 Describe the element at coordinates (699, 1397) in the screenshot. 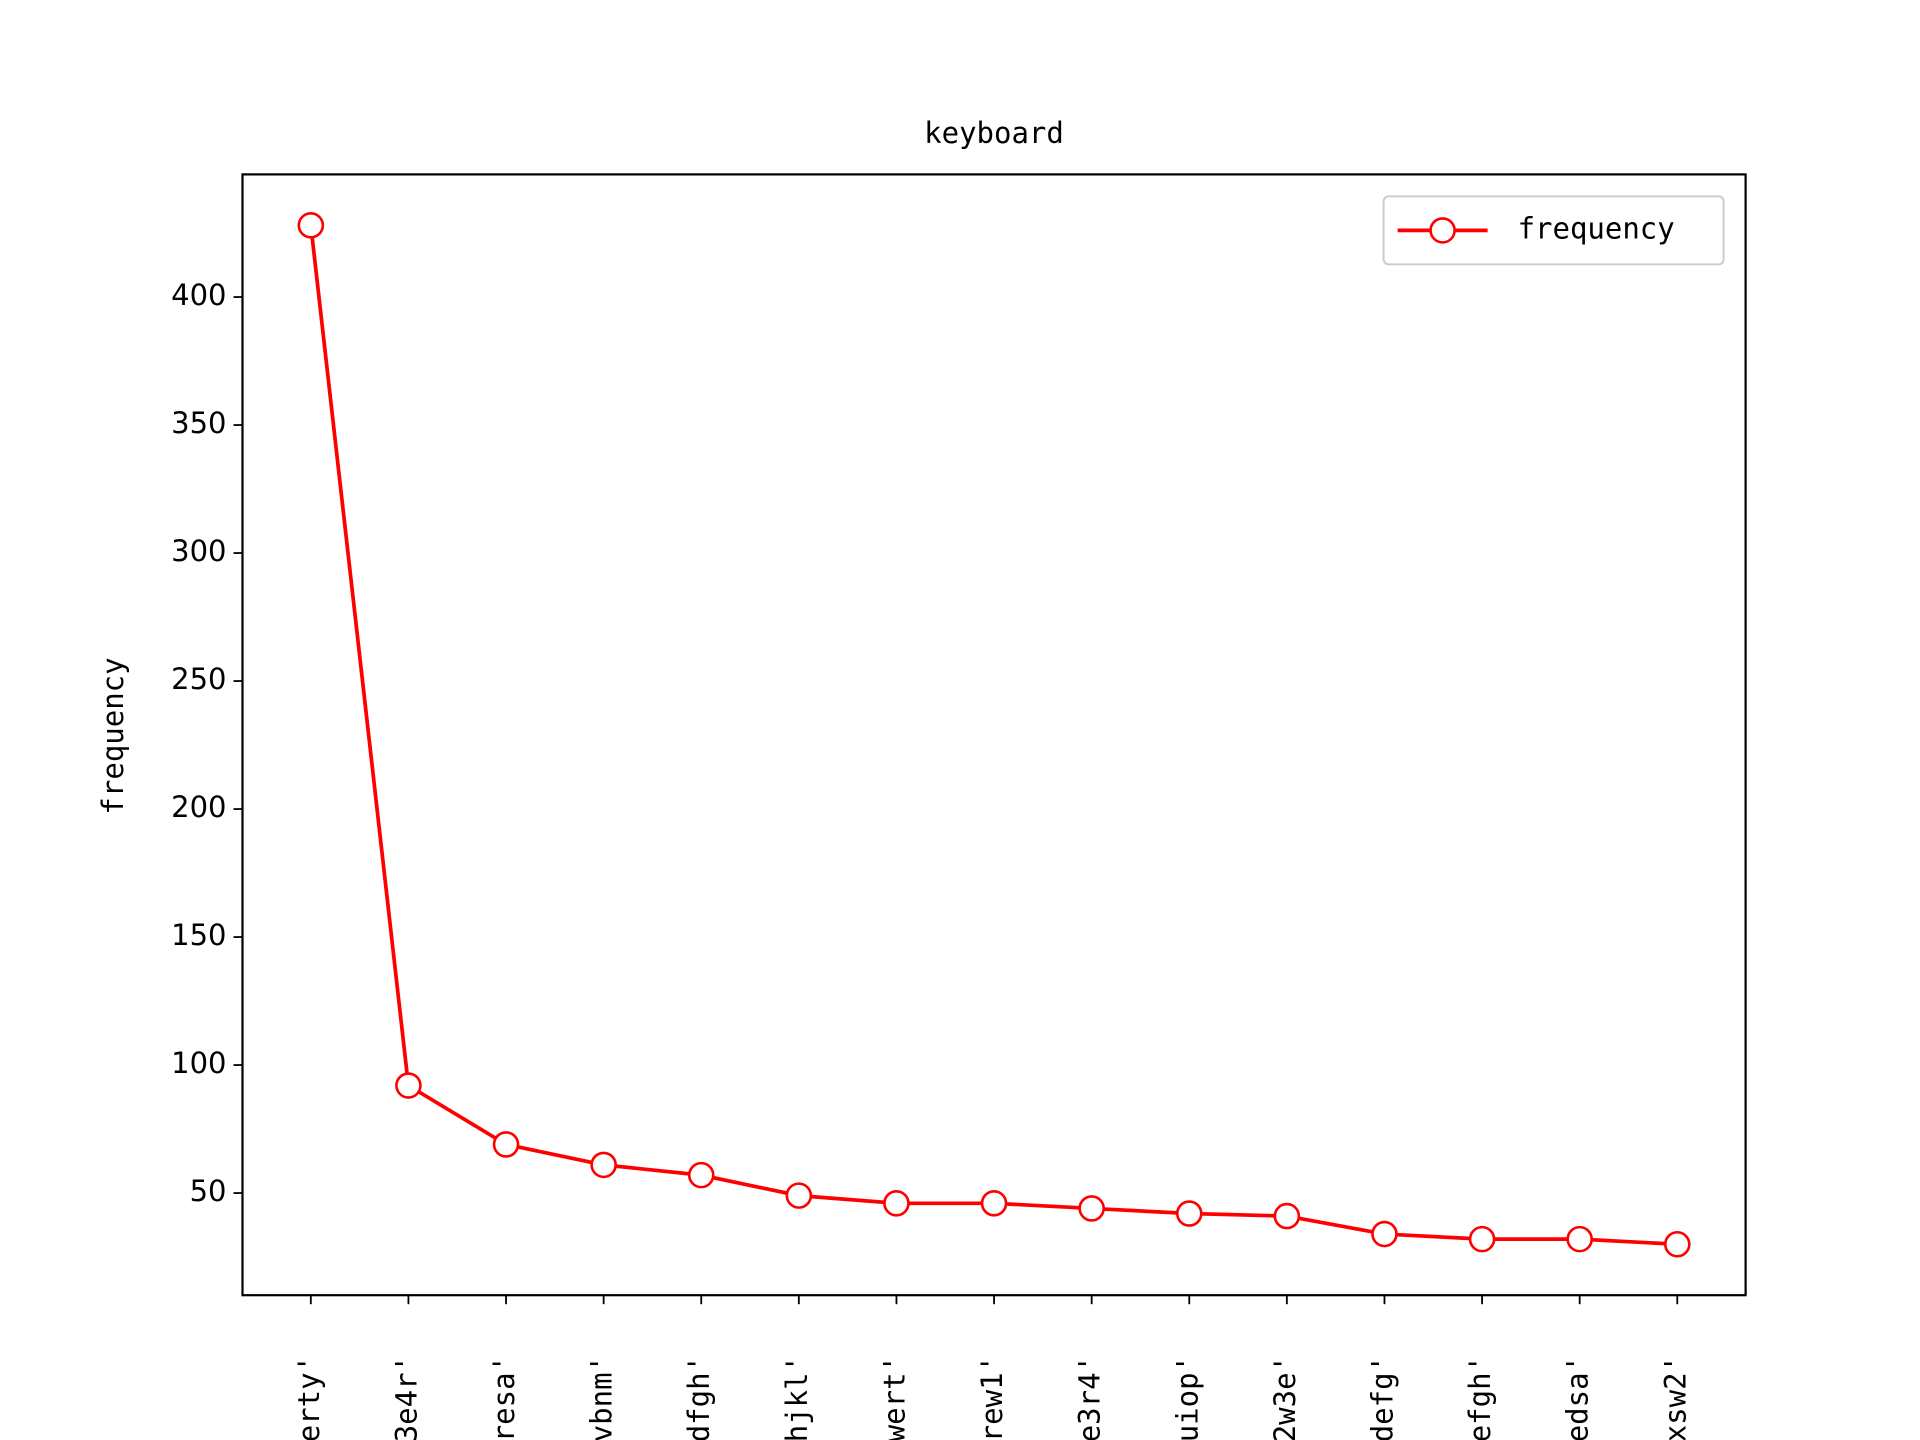

I see `x-tick-label: sdfgh'` at that location.